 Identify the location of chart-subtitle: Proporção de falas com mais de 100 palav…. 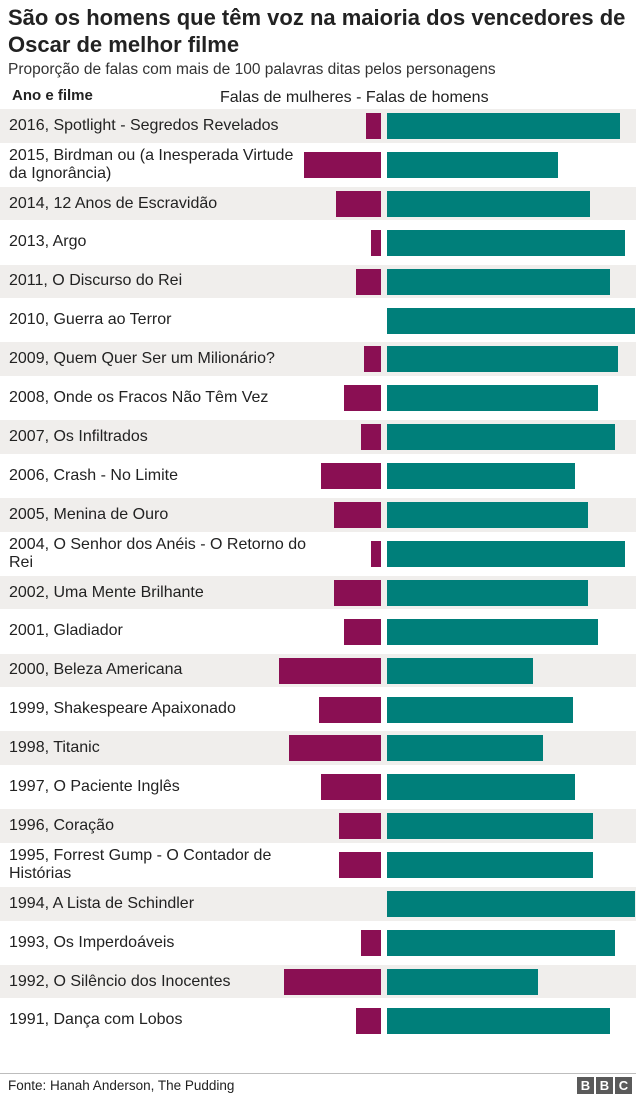
(252, 69).